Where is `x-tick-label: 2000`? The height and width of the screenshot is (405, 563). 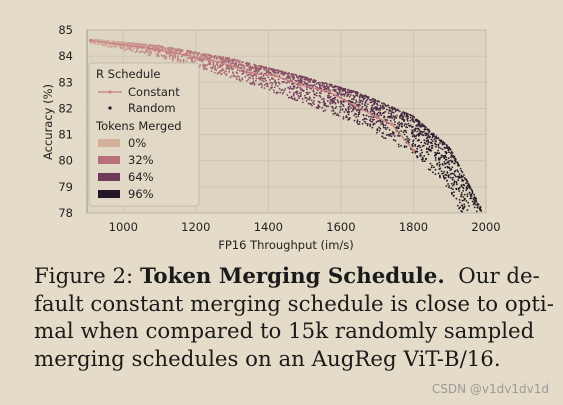
x-tick-label: 2000 is located at coordinates (485, 227).